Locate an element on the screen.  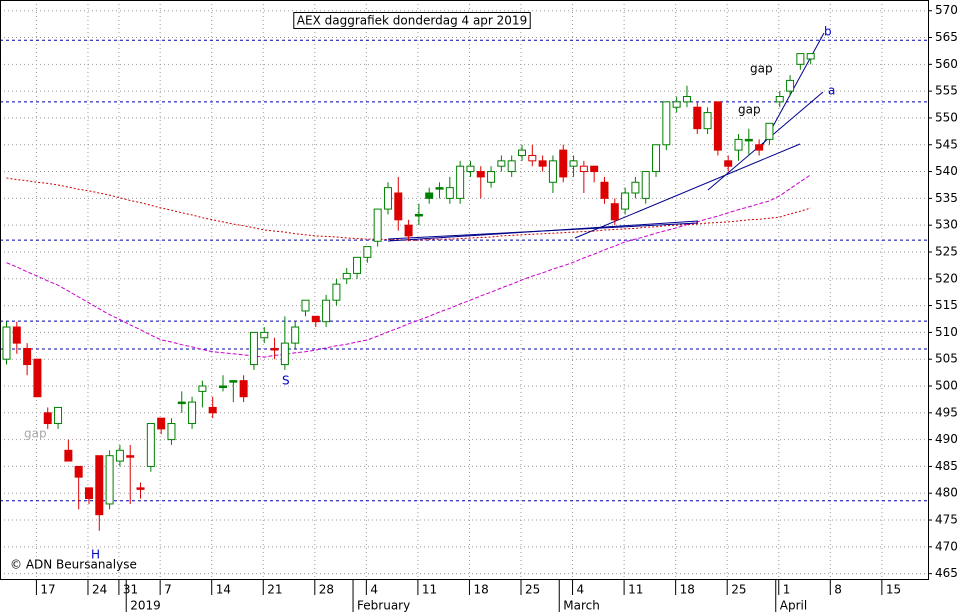
y-tick-label: 540 is located at coordinates (946, 171).